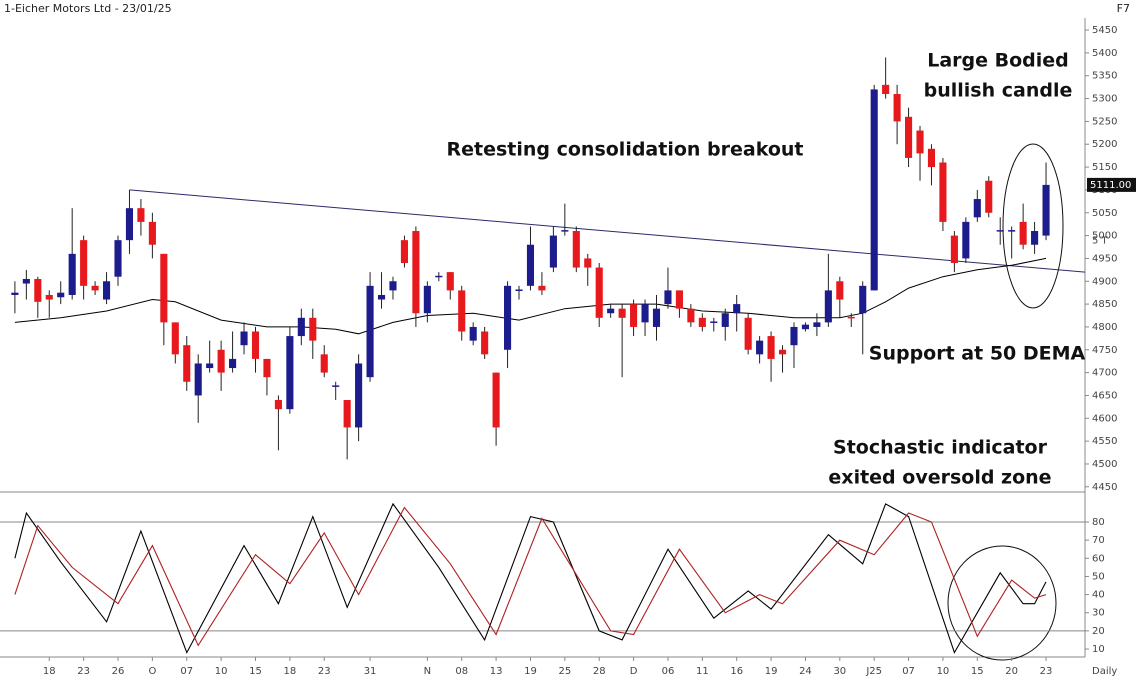 This screenshot has height=680, width=1136. Describe the element at coordinates (1104, 373) in the screenshot. I see `y-tick-label: 4700` at that location.